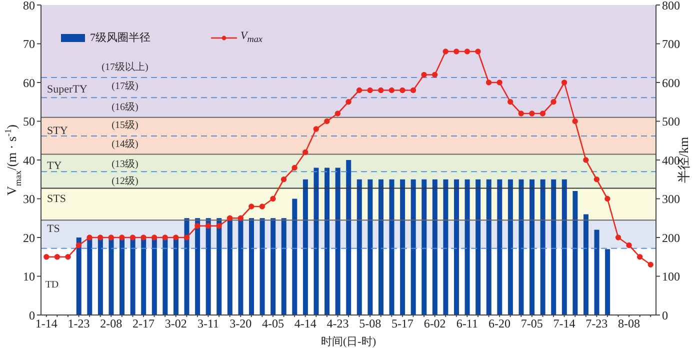  I want to click on y2-tick-label: 500, so click(671, 121).